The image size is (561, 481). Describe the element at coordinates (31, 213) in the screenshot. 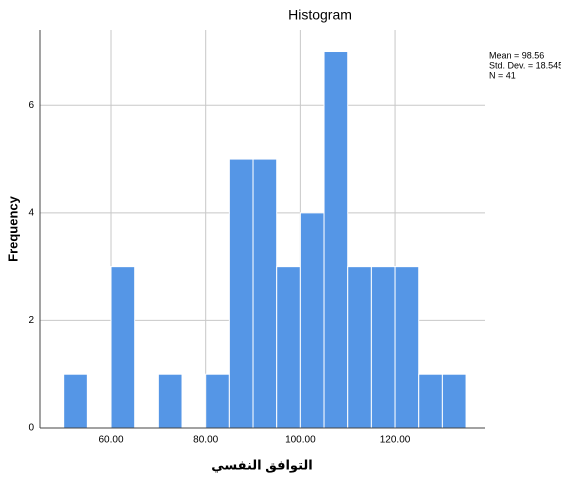

I see `y-tick-label: 4` at that location.